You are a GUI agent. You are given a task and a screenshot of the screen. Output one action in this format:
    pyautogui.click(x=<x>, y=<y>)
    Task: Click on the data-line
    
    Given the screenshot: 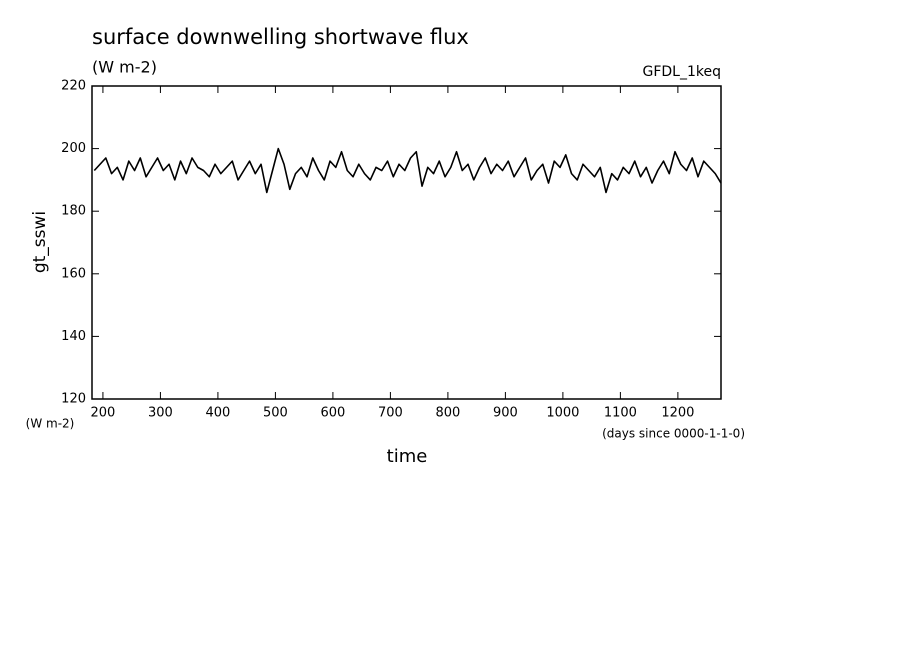 What is the action you would take?
    pyautogui.click(x=407, y=170)
    